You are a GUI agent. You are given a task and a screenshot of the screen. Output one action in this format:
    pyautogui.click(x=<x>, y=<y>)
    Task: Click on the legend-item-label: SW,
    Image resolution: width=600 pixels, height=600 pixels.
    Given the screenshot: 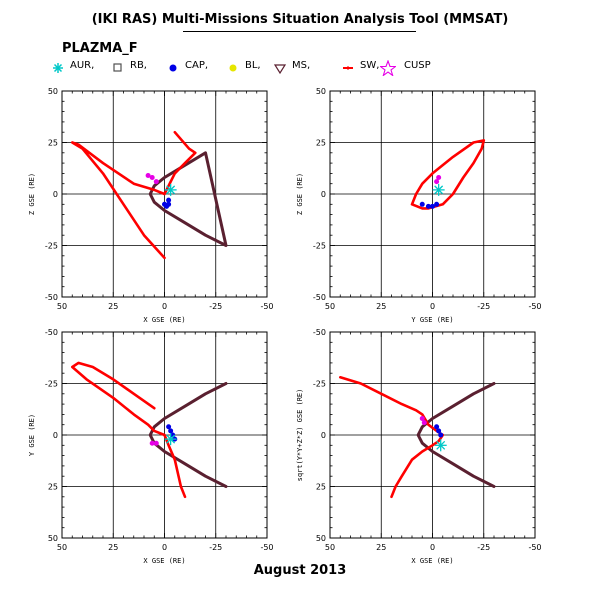 What is the action you would take?
    pyautogui.click(x=370, y=65)
    